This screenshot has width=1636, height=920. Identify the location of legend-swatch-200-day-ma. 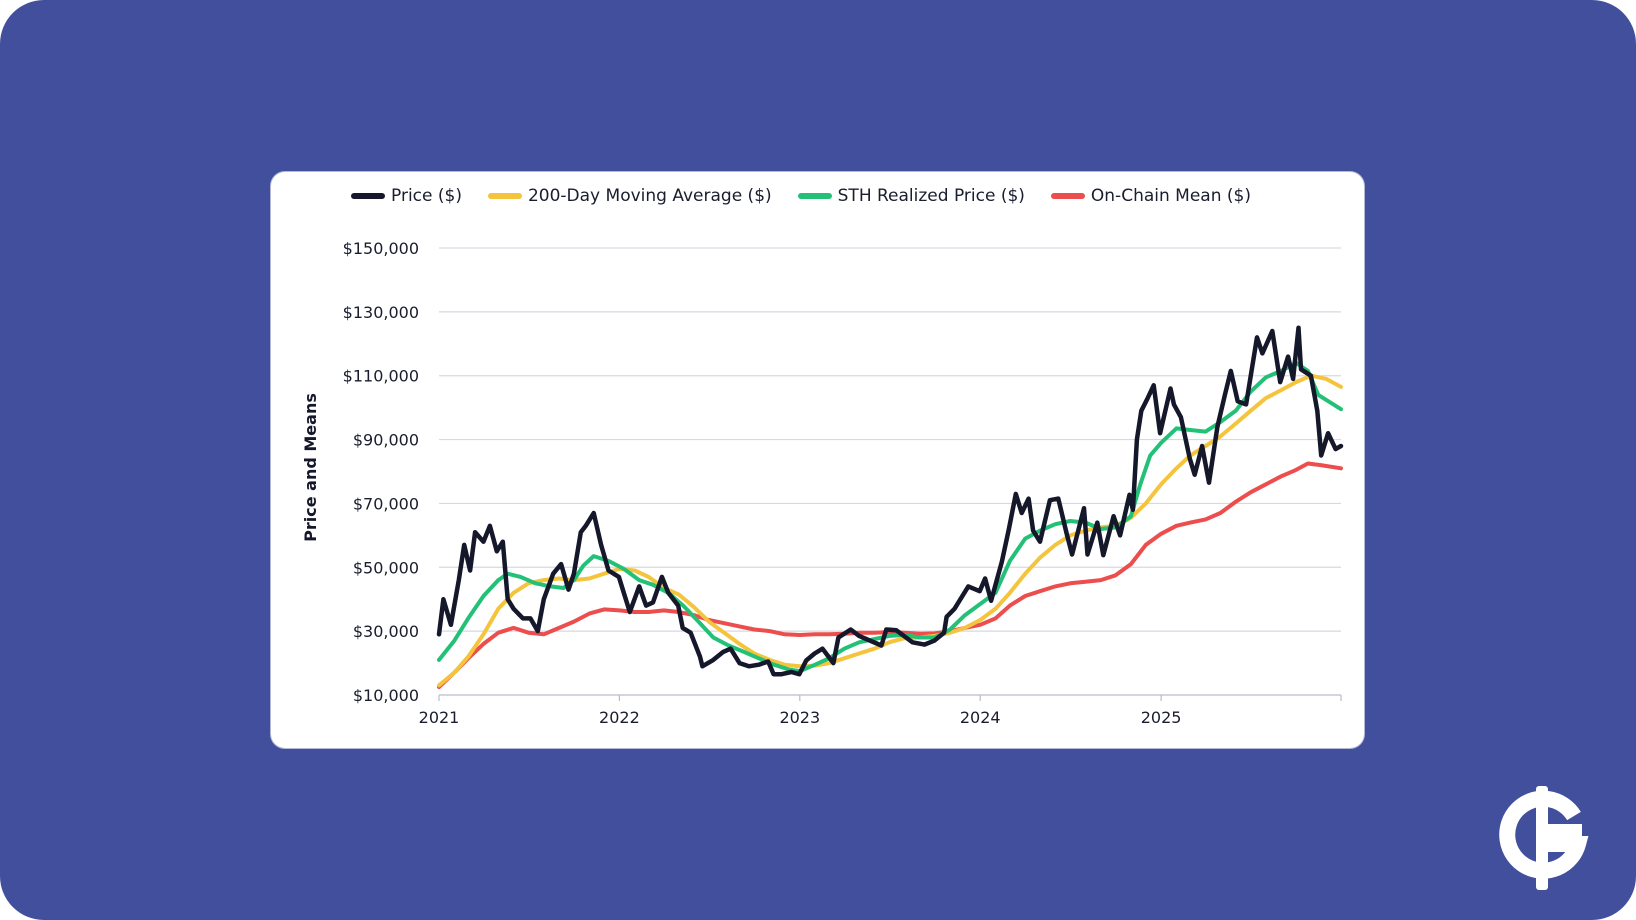
(504, 196).